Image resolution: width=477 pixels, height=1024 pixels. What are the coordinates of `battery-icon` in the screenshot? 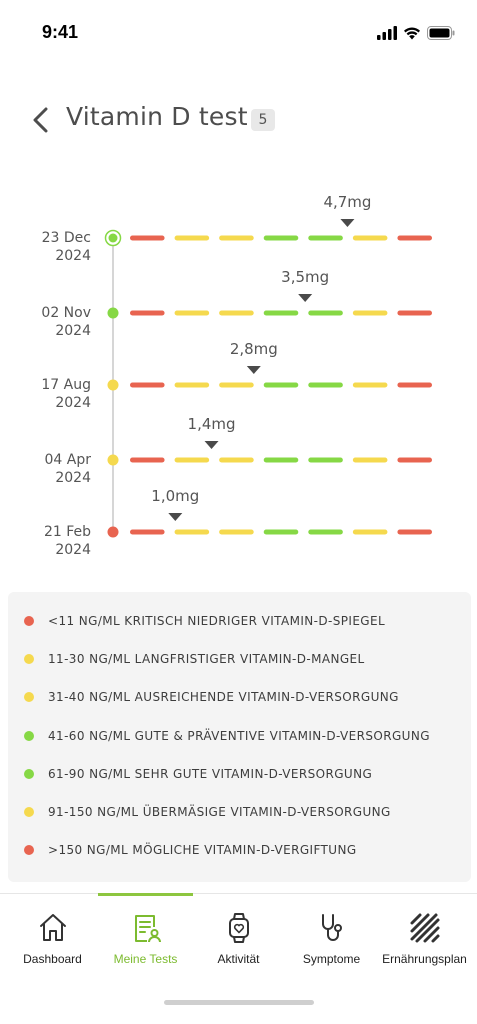 It's located at (441, 33).